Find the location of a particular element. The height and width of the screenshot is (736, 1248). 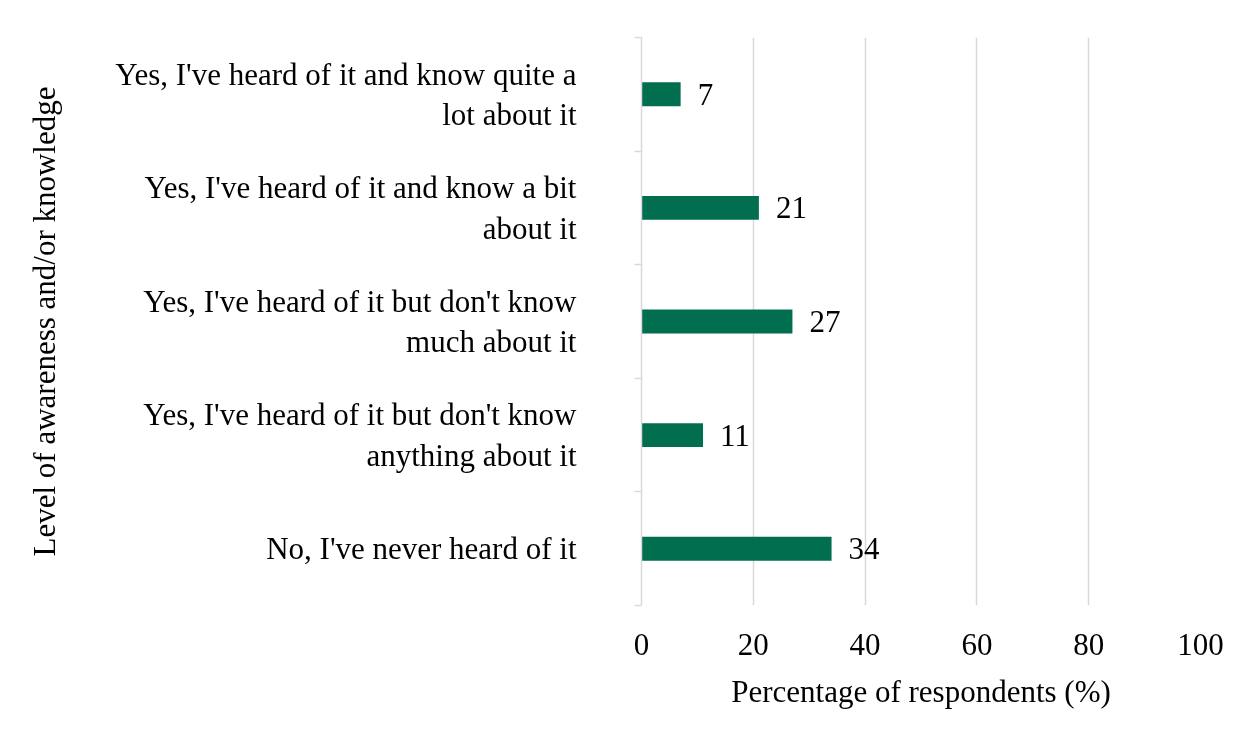

y-tick-label: Yes, I've heard of it and know quite a lot about it is located at coordinates (346, 94).